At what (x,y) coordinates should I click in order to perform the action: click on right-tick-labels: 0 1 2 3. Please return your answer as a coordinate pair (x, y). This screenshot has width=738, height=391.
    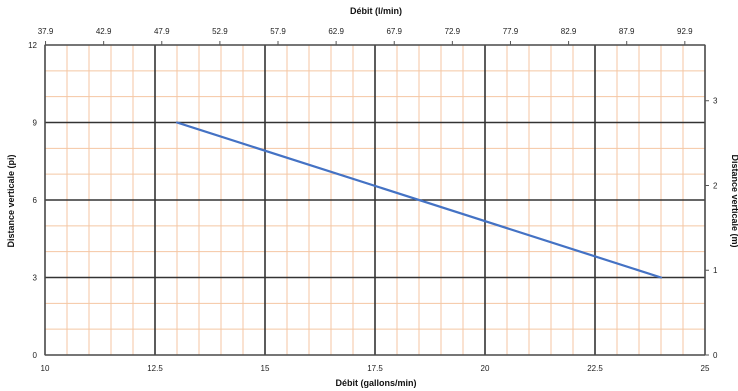
    Looking at the image, I should click on (711, 228).